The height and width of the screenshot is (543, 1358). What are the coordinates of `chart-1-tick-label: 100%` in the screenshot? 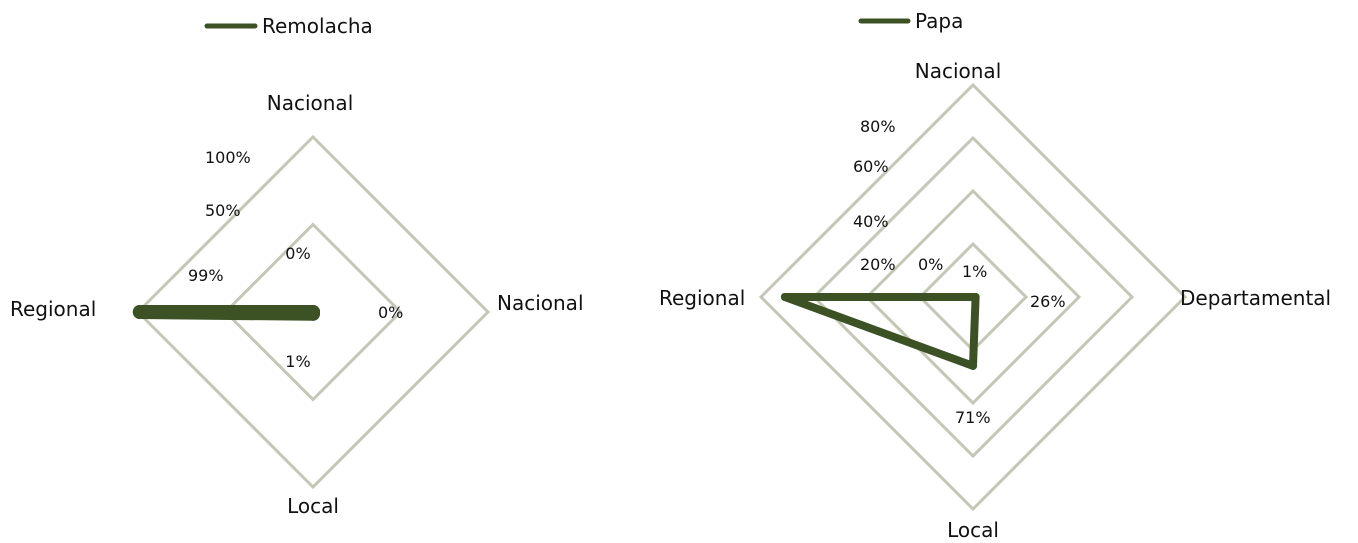 It's located at (228, 157).